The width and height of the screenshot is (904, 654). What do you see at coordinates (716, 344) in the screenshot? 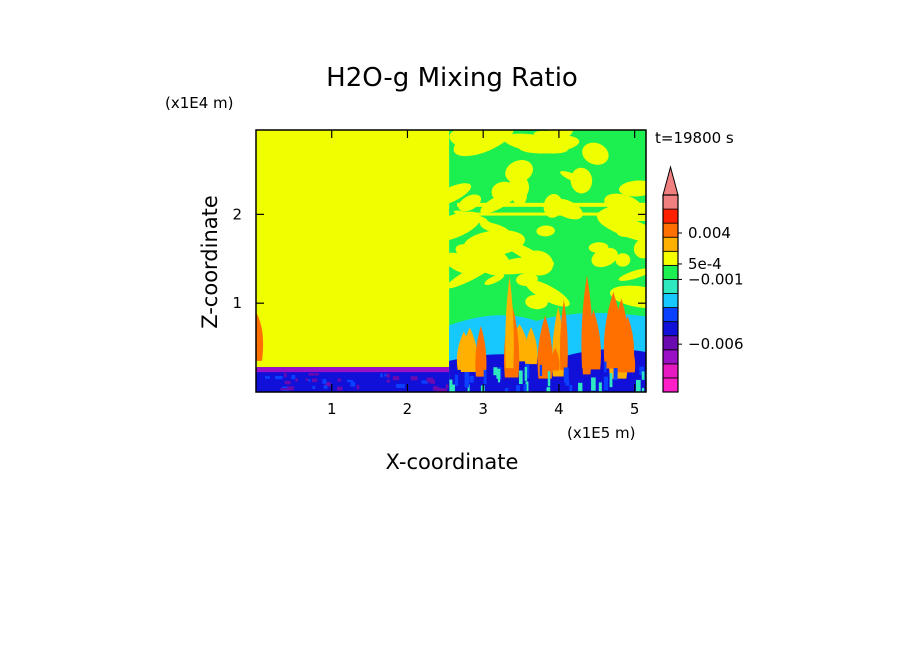
I see `colorbar-label: −0.006` at bounding box center [716, 344].